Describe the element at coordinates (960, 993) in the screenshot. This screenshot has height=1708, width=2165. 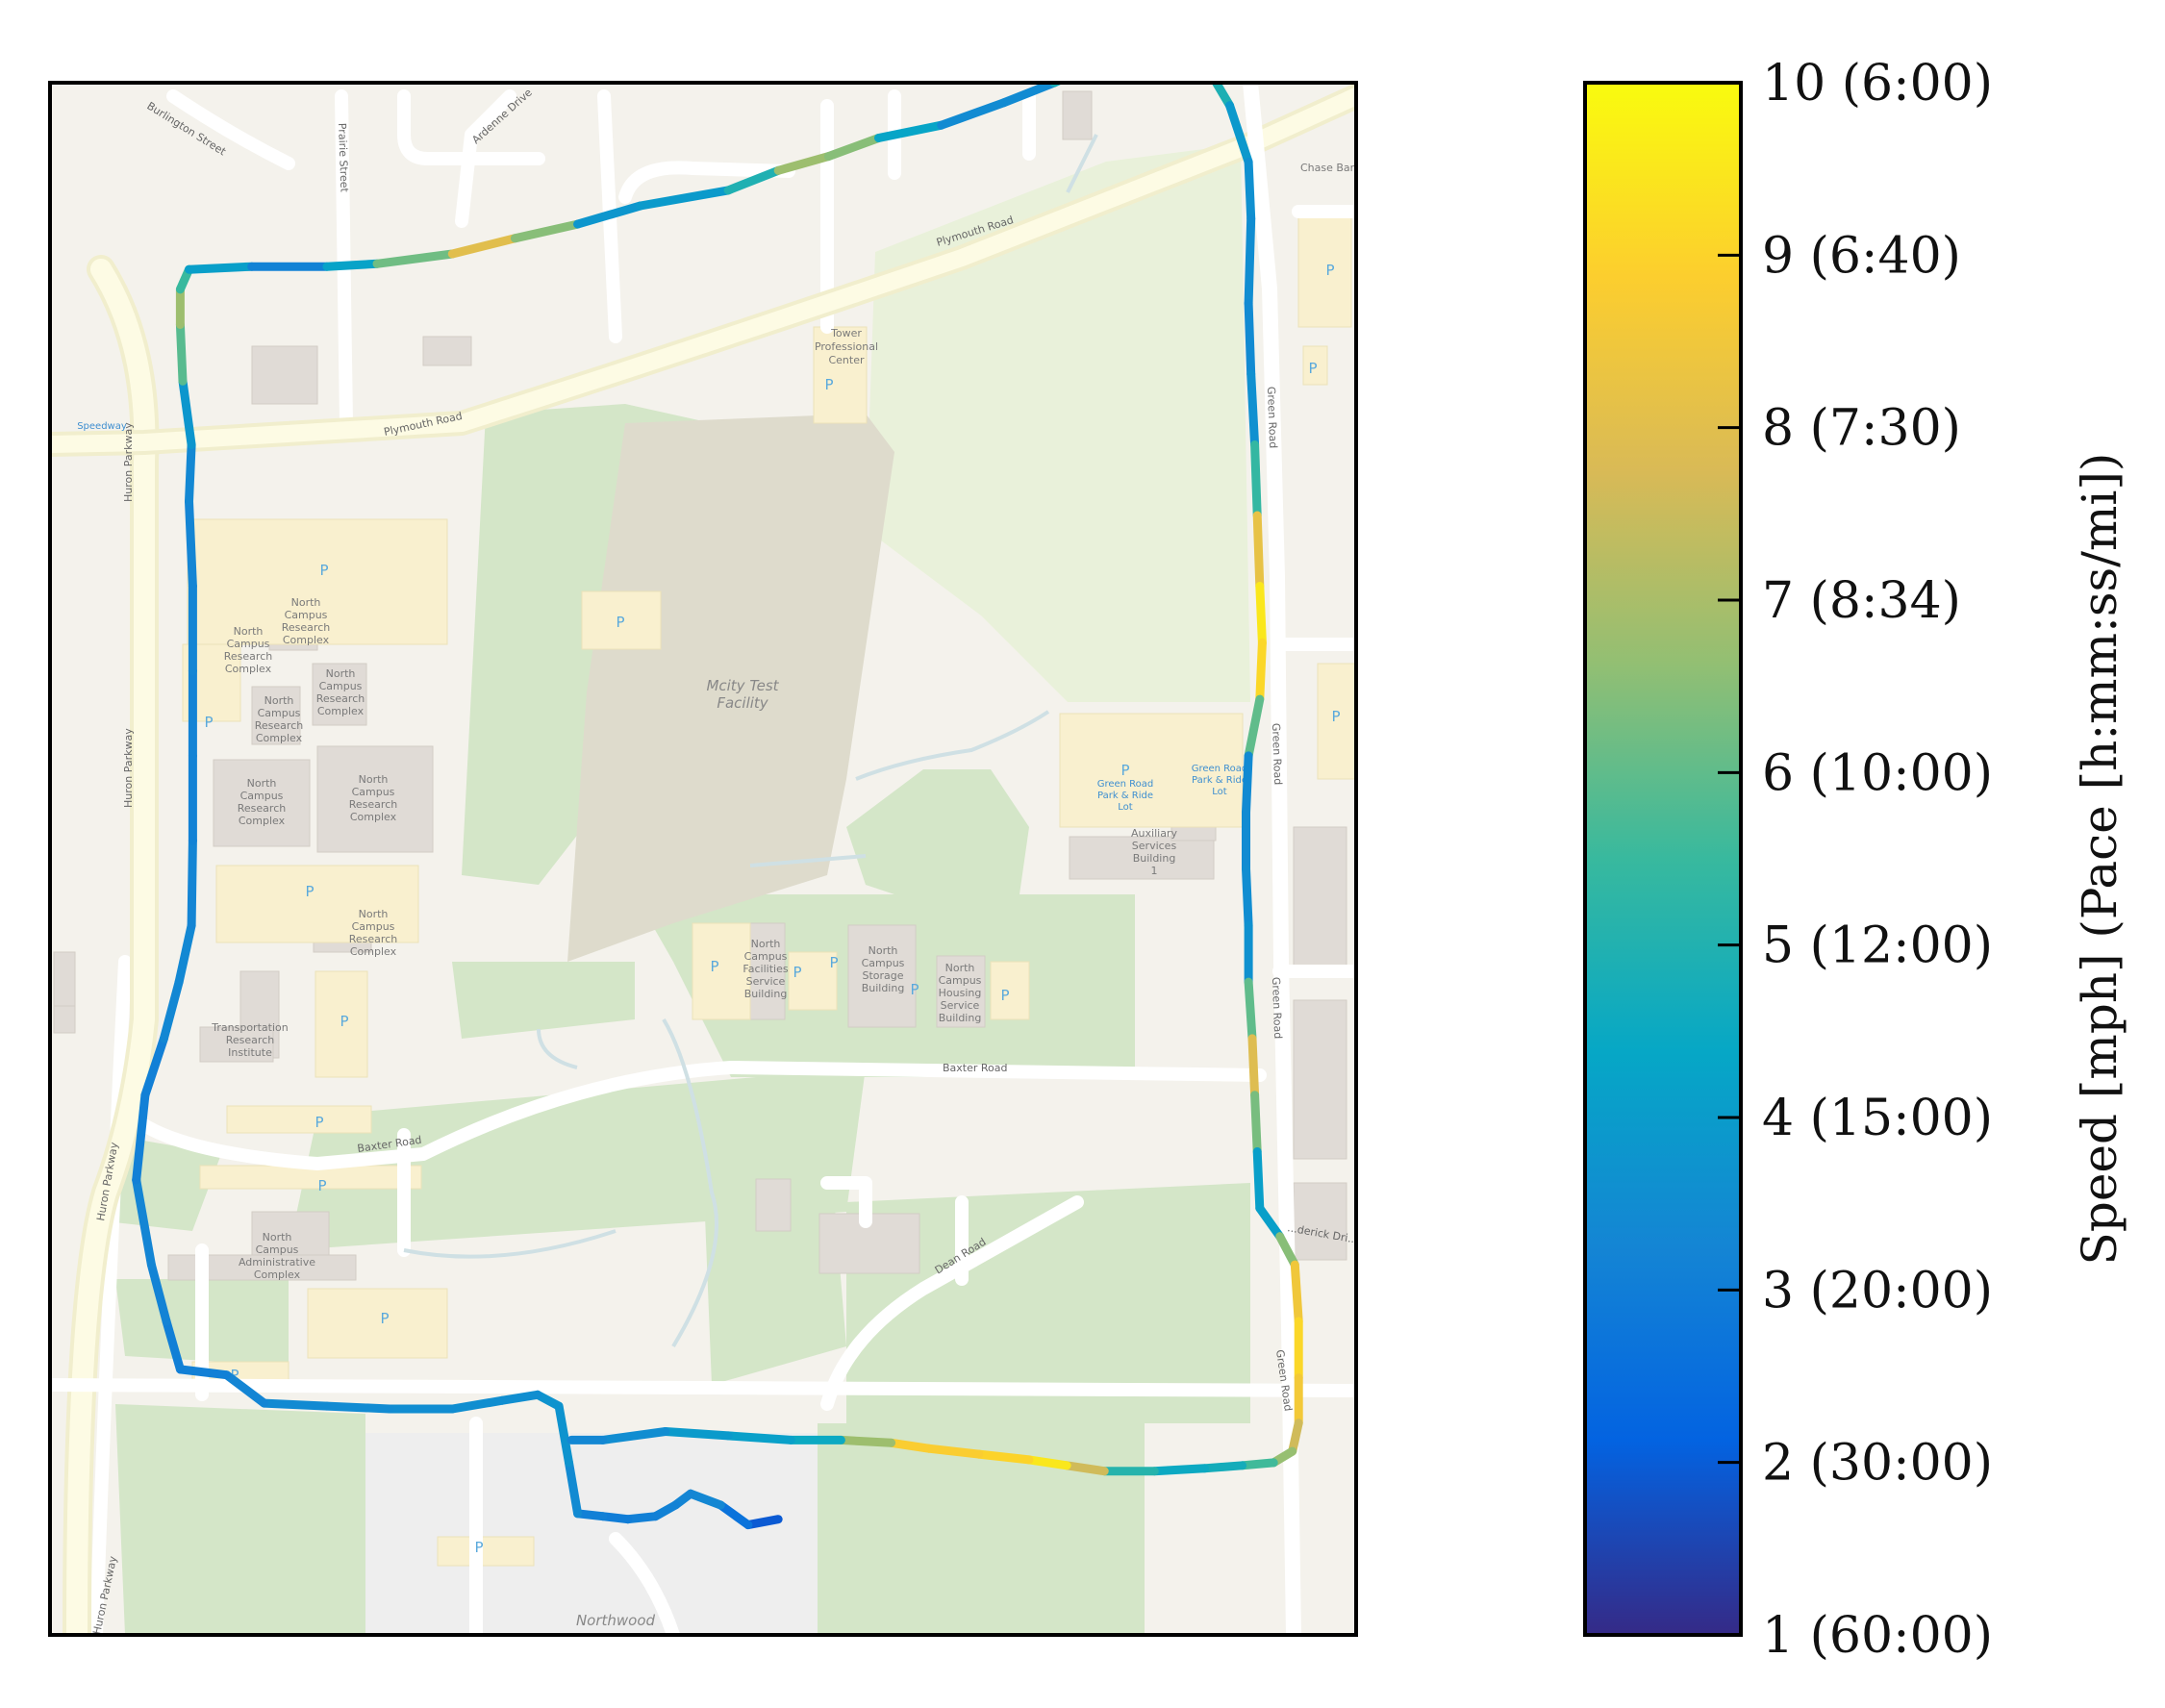
I see `svg-text: Housing` at that location.